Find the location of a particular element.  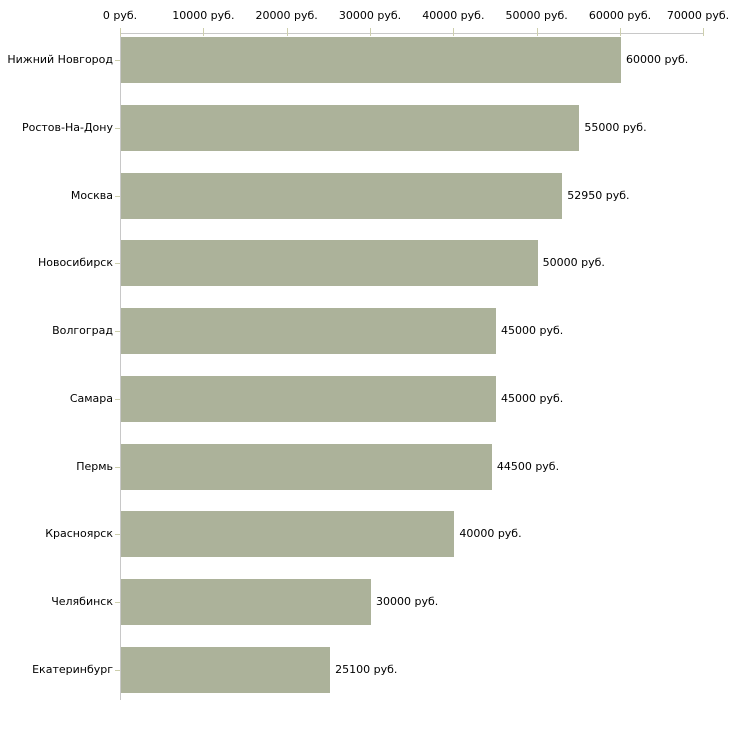

x-axis-tick-label: 0 руб. is located at coordinates (120, 15).